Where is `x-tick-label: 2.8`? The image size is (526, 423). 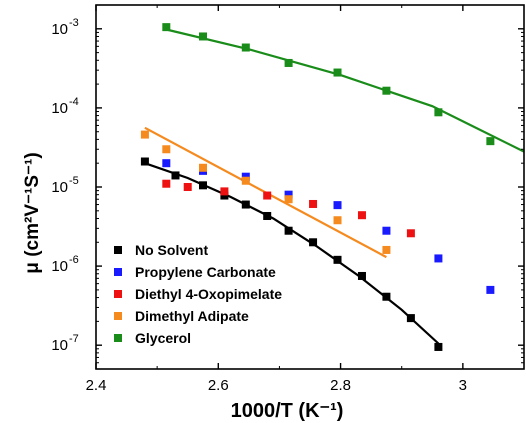
x-tick-label: 2.8 is located at coordinates (340, 385).